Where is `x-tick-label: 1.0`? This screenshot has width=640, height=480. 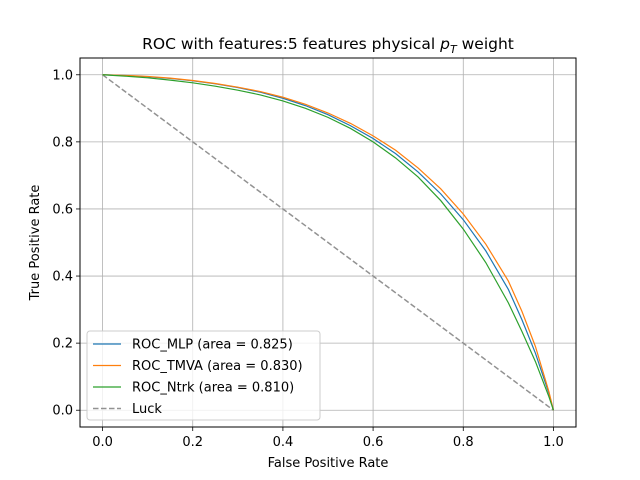 x-tick-label: 1.0 is located at coordinates (553, 442).